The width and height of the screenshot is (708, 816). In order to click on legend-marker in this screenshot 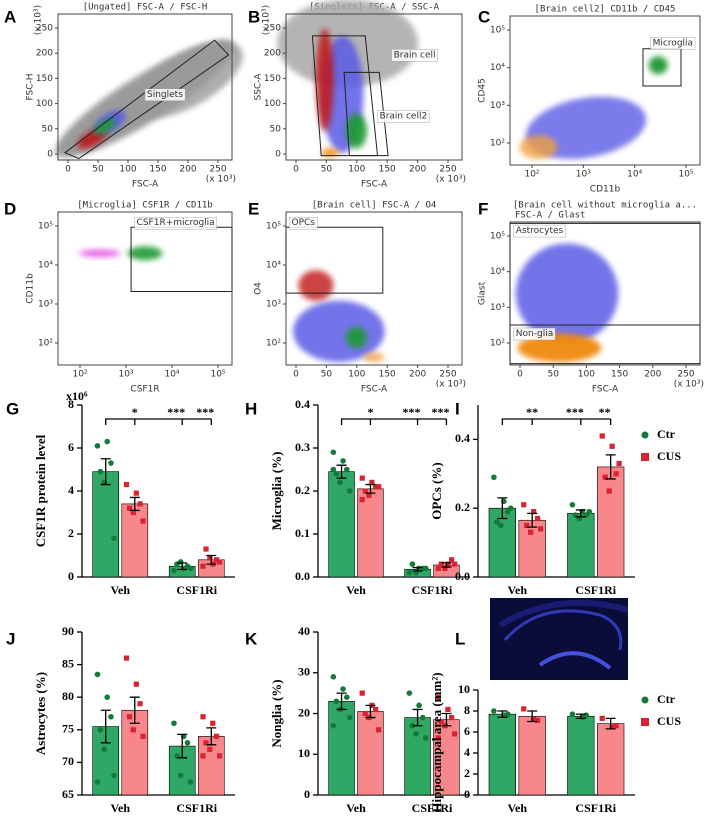, I will do `click(645, 722)`.